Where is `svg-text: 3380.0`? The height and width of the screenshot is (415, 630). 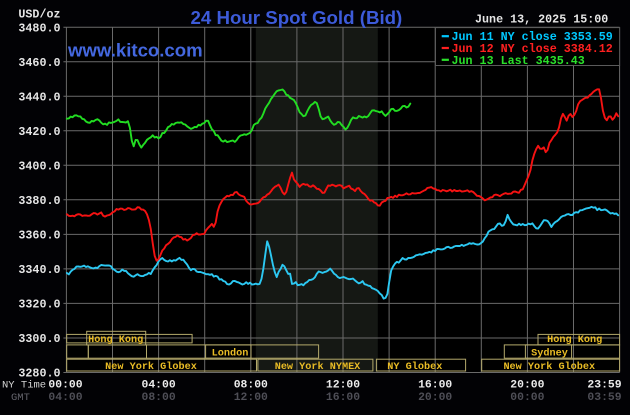
svg-text: 3380.0 is located at coordinates (39, 201).